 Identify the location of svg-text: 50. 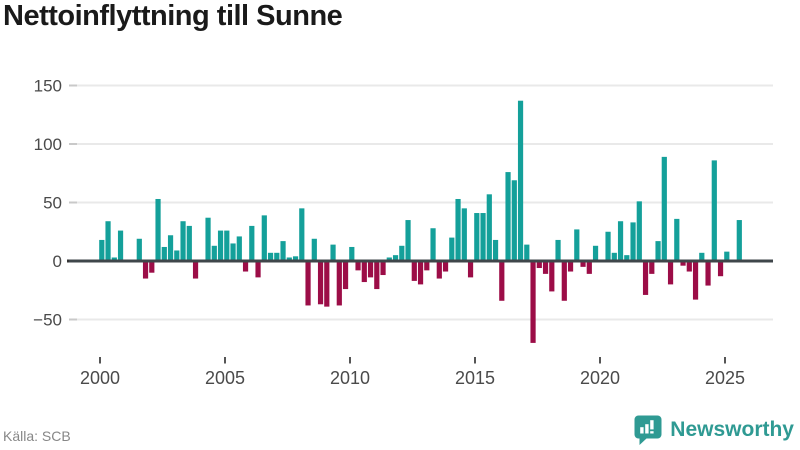
(52, 203).